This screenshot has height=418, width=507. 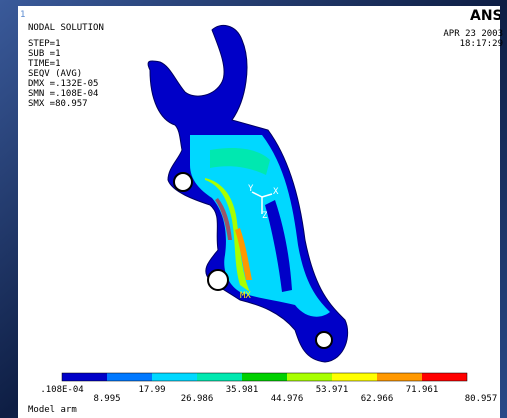 What do you see at coordinates (488, 16) in the screenshot?
I see `logo: ANSYS` at bounding box center [488, 16].